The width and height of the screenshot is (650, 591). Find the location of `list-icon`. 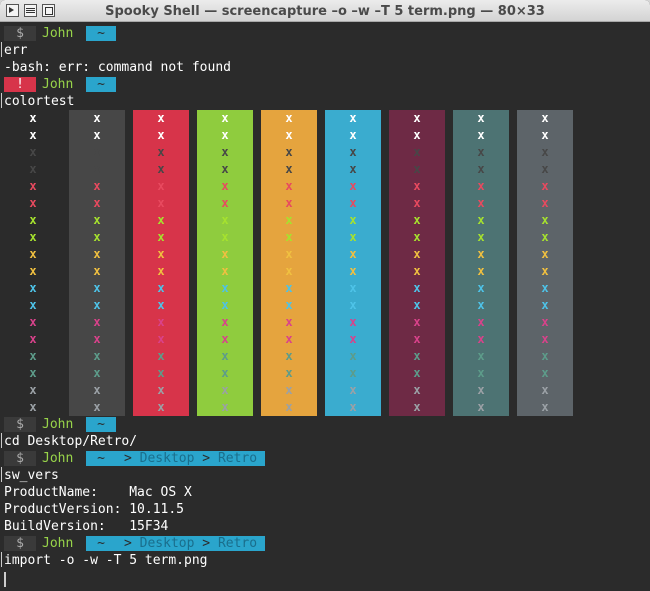

list-icon is located at coordinates (30, 10).